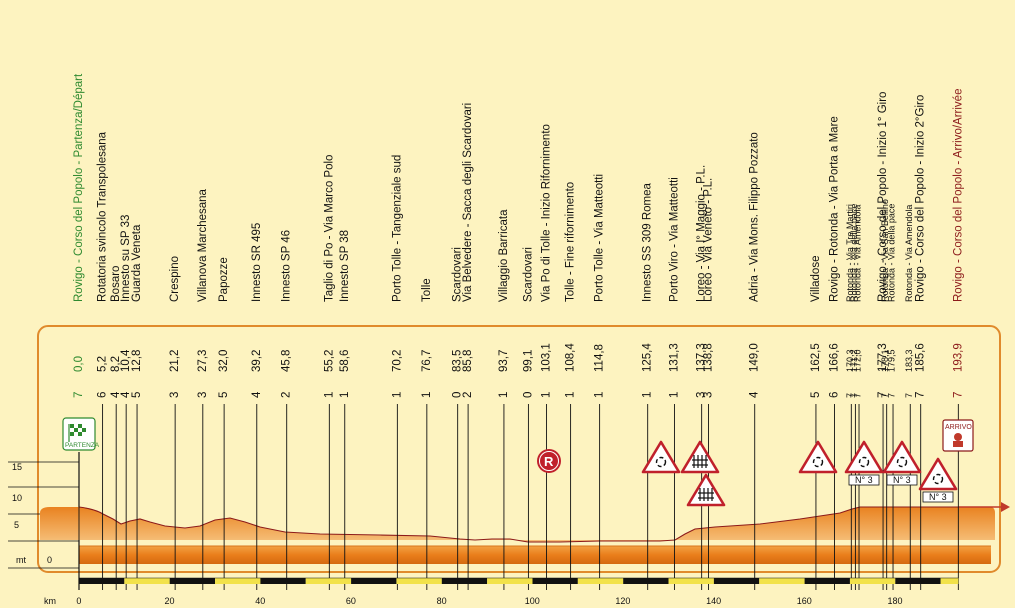  What do you see at coordinates (224, 361) in the screenshot?
I see `waypoint-km: 32,0` at bounding box center [224, 361].